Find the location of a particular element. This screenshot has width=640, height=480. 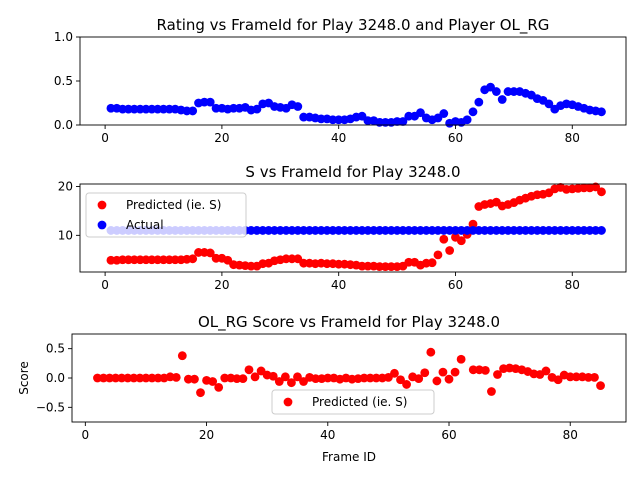

chart-2-ytick-label: 10 is located at coordinates (65, 235).